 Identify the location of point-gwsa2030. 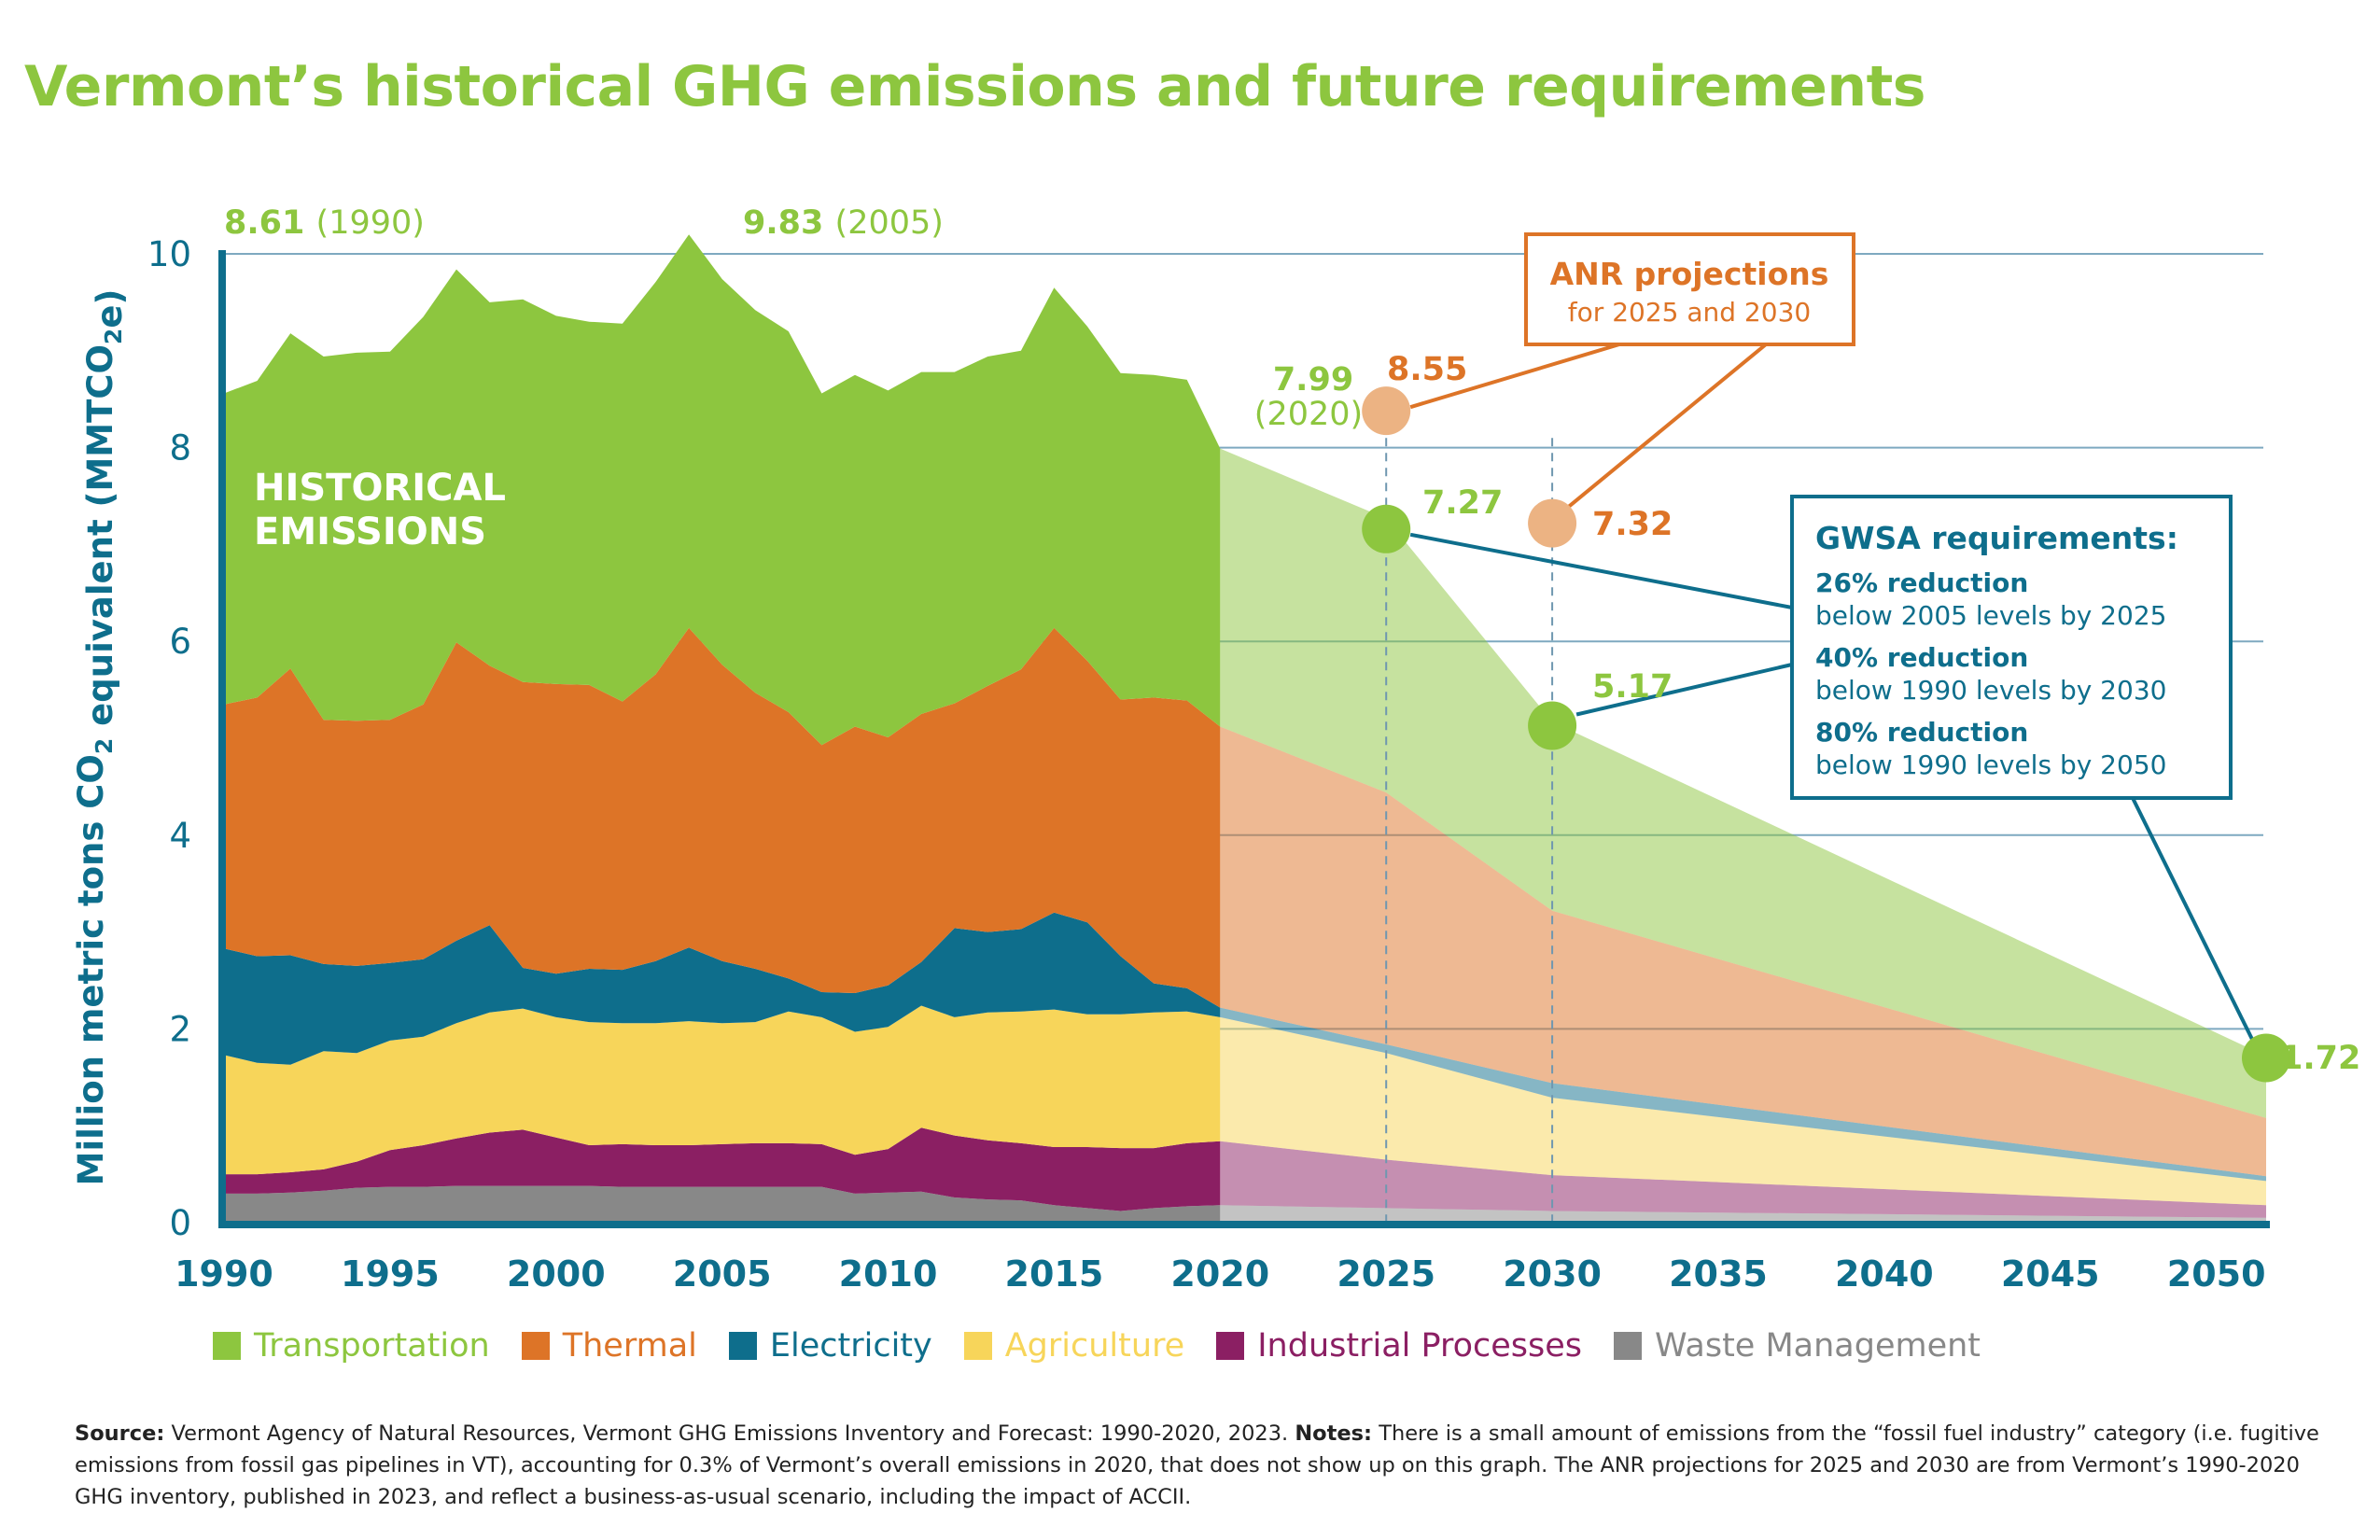
(1552, 725).